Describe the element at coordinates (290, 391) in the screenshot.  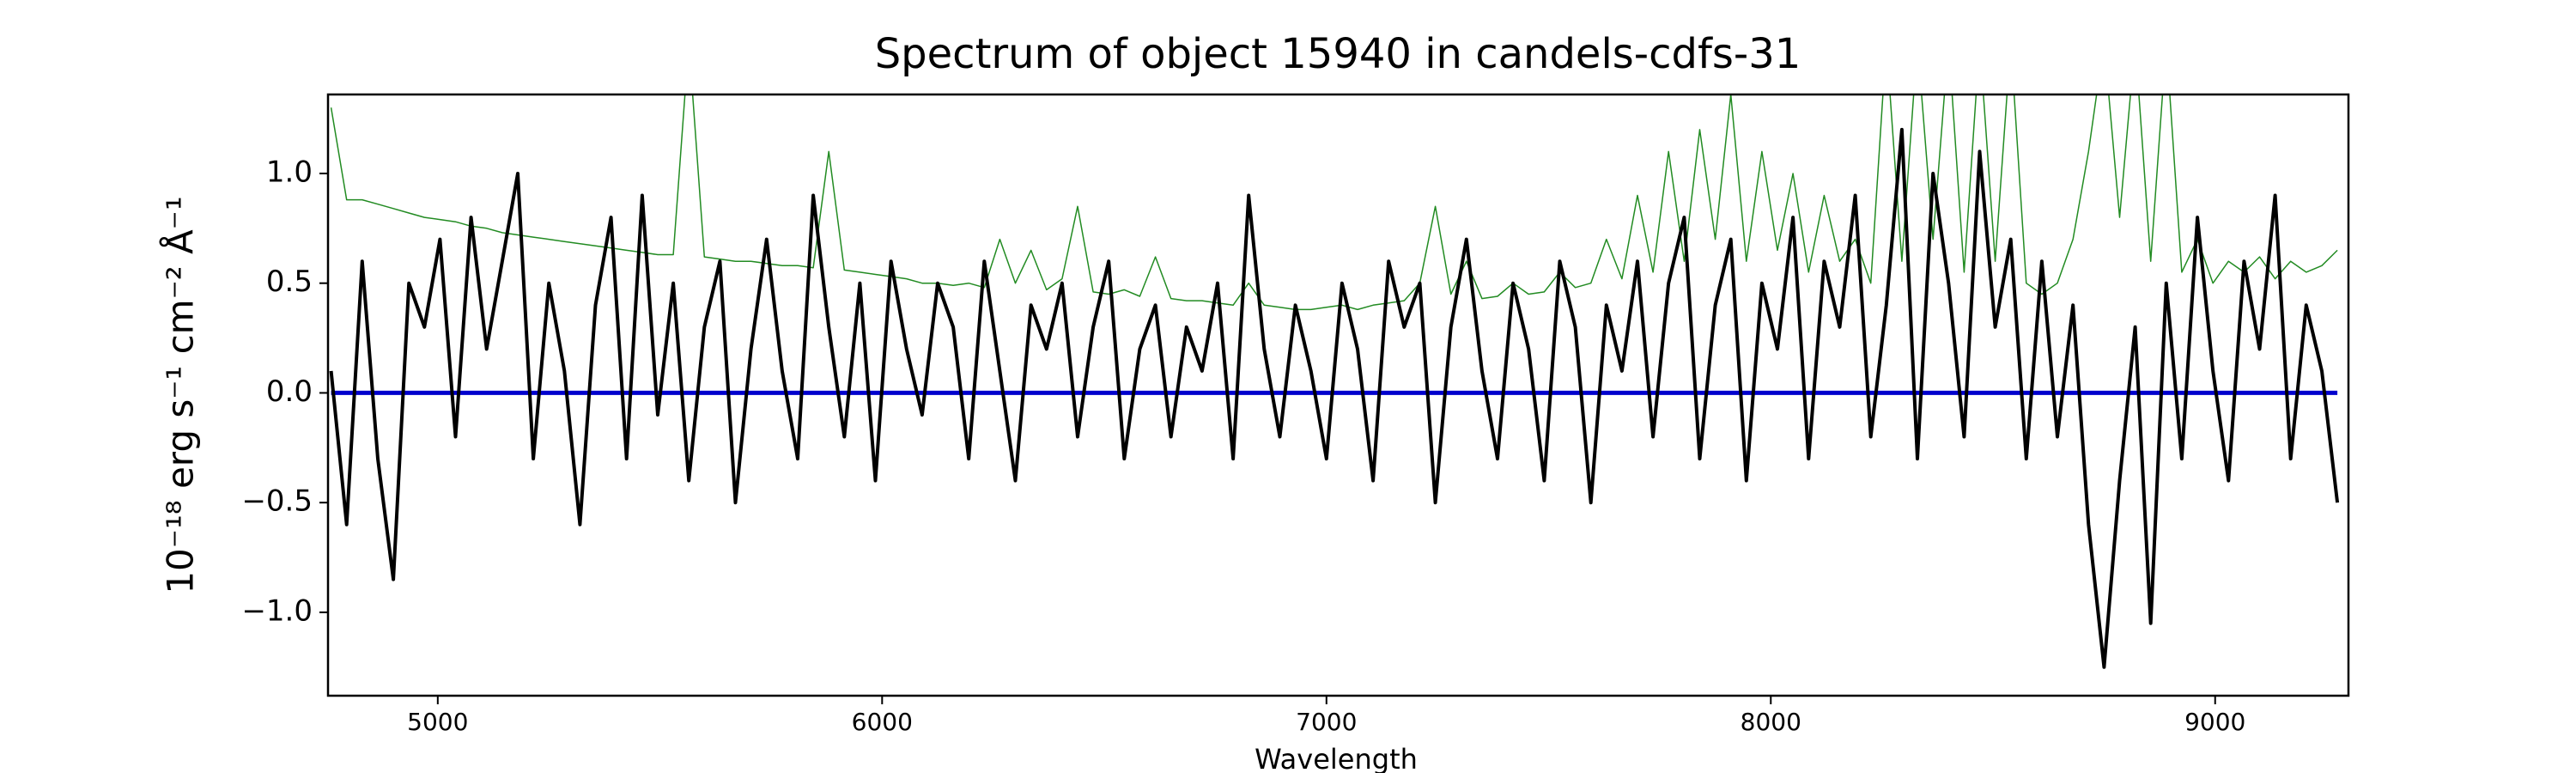
I see `y-tick-label: 0.0` at that location.